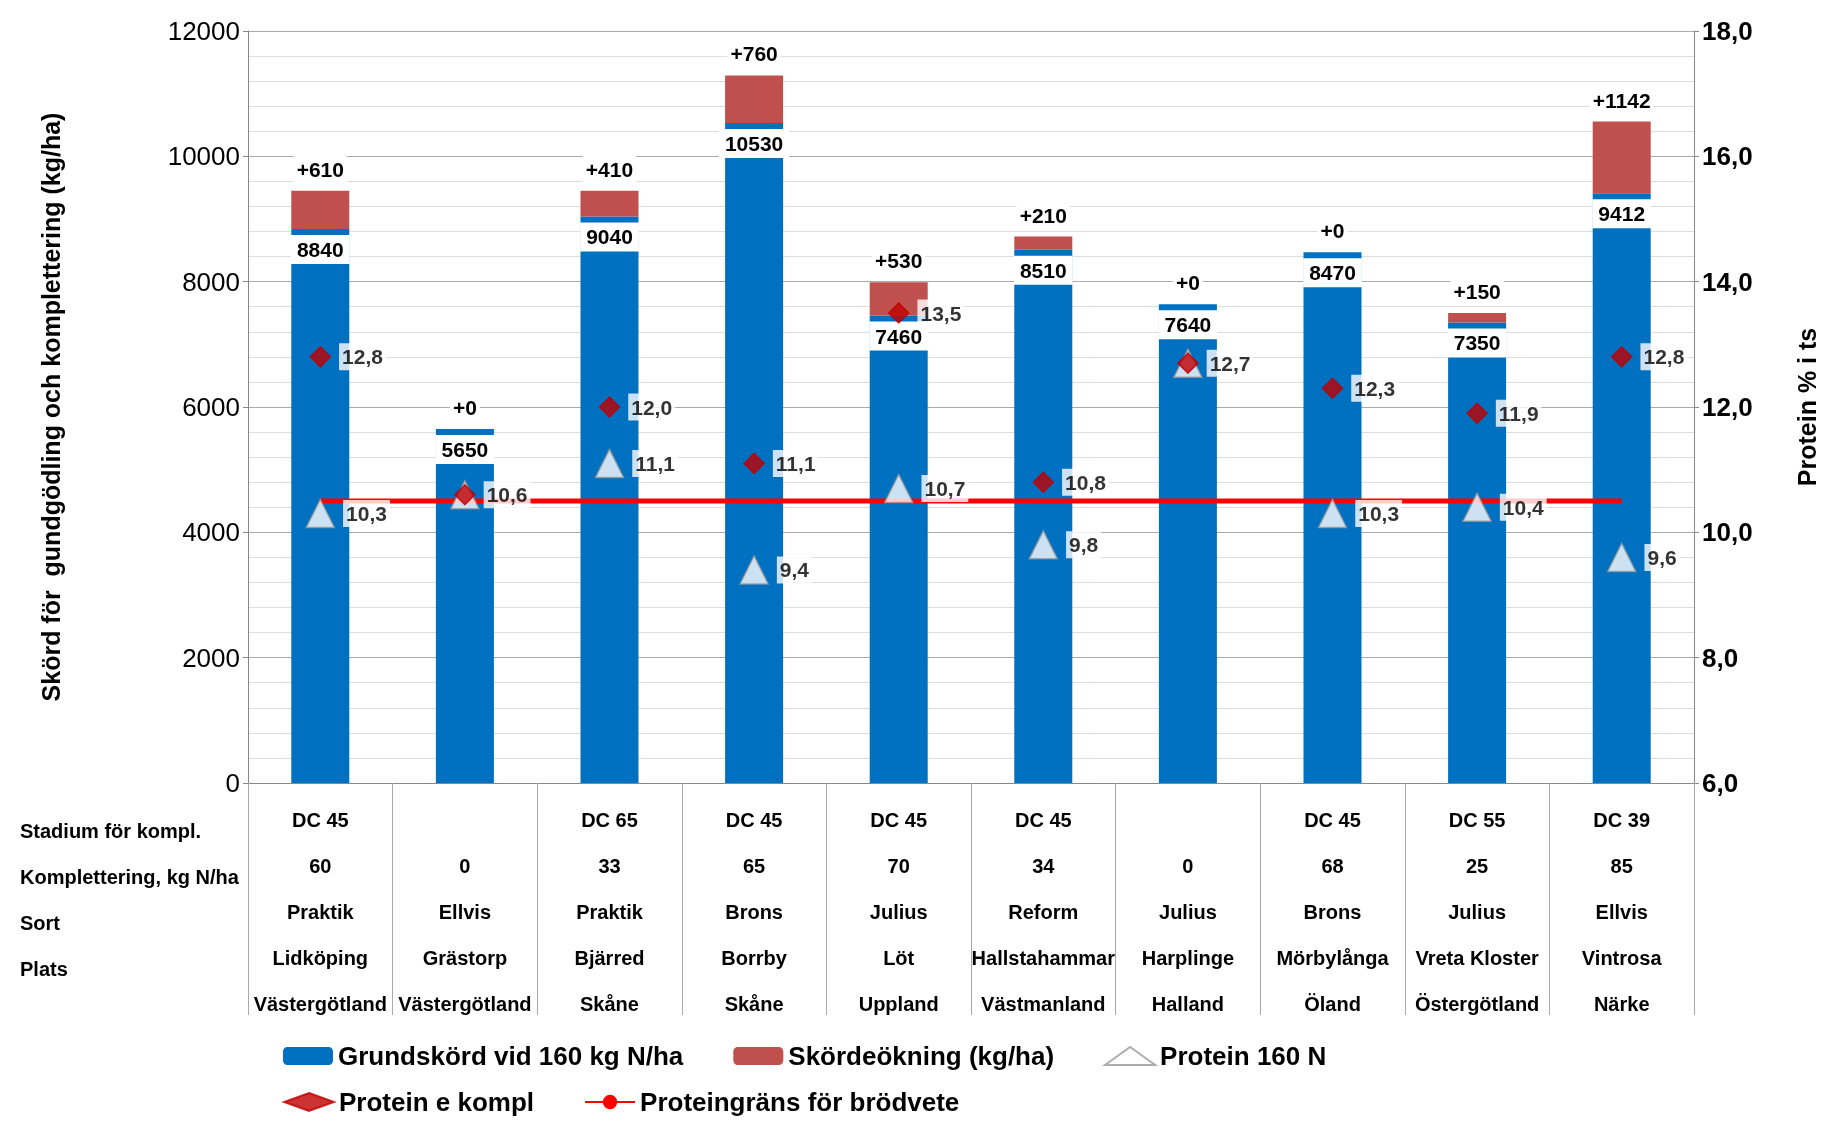  Describe the element at coordinates (1188, 935) in the screenshot. I see `category-label: 0 Julius Harplinge Halland` at that location.